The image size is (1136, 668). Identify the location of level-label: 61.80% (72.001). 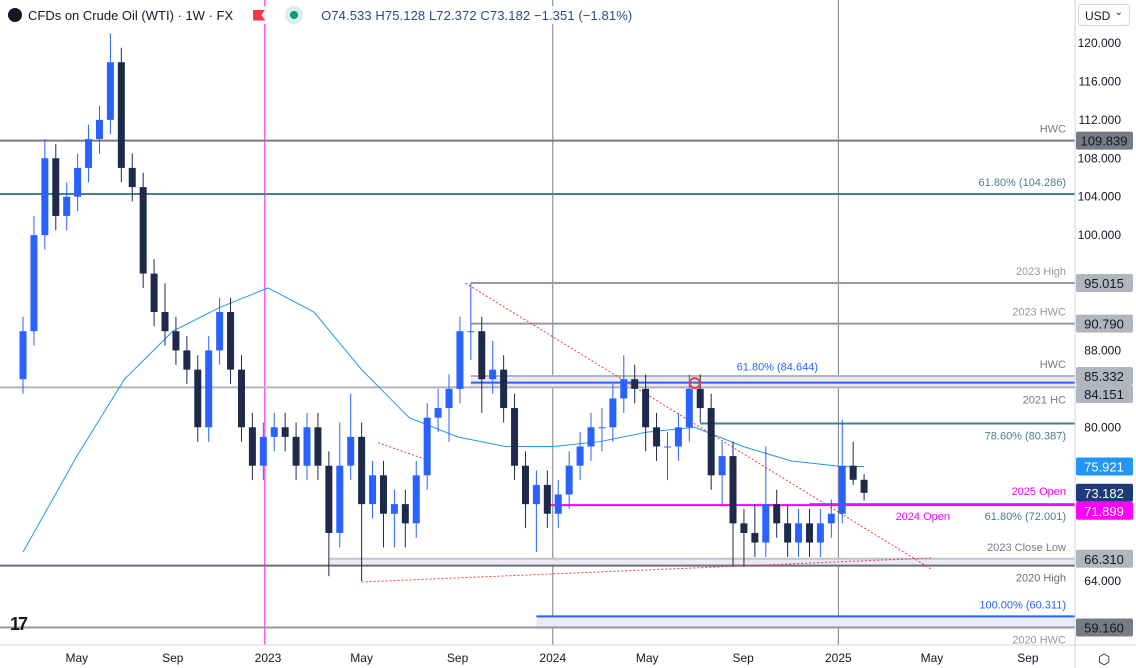
(1025, 517).